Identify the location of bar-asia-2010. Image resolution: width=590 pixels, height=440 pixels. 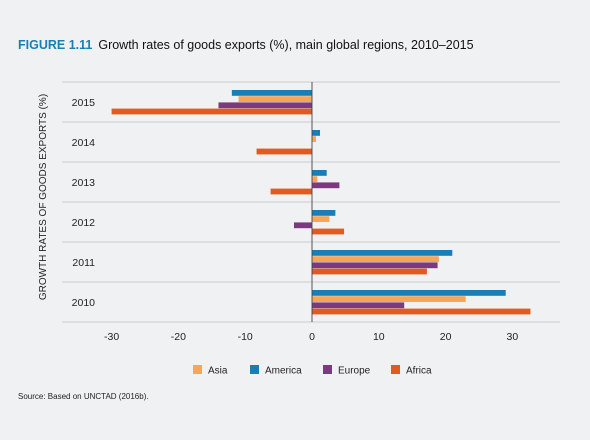
(389, 299).